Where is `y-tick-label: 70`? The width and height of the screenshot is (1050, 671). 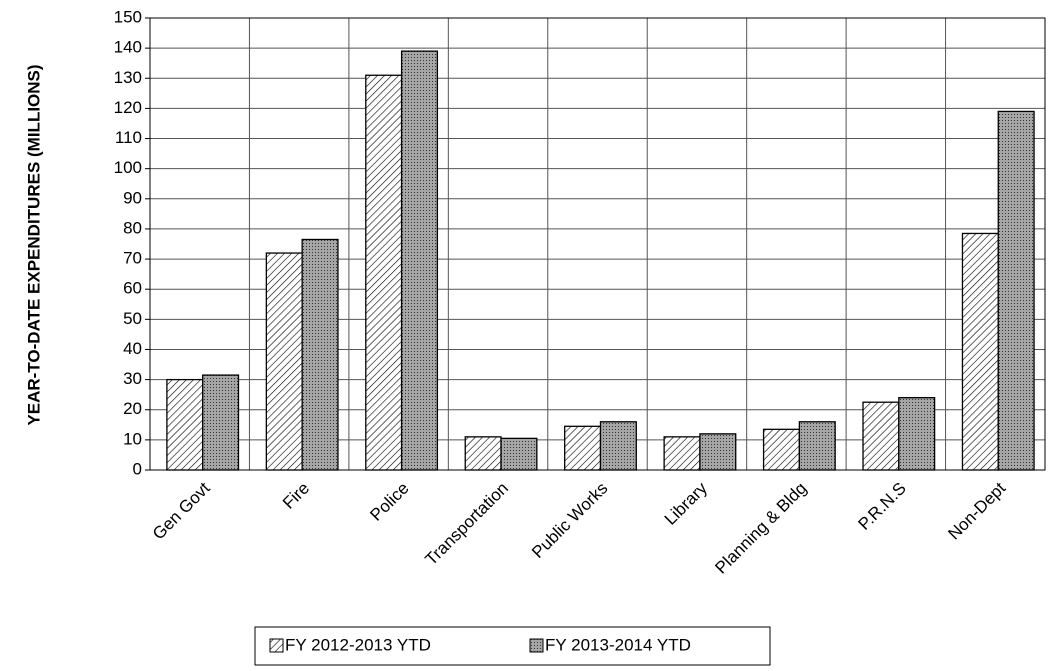 y-tick-label: 70 is located at coordinates (132, 258).